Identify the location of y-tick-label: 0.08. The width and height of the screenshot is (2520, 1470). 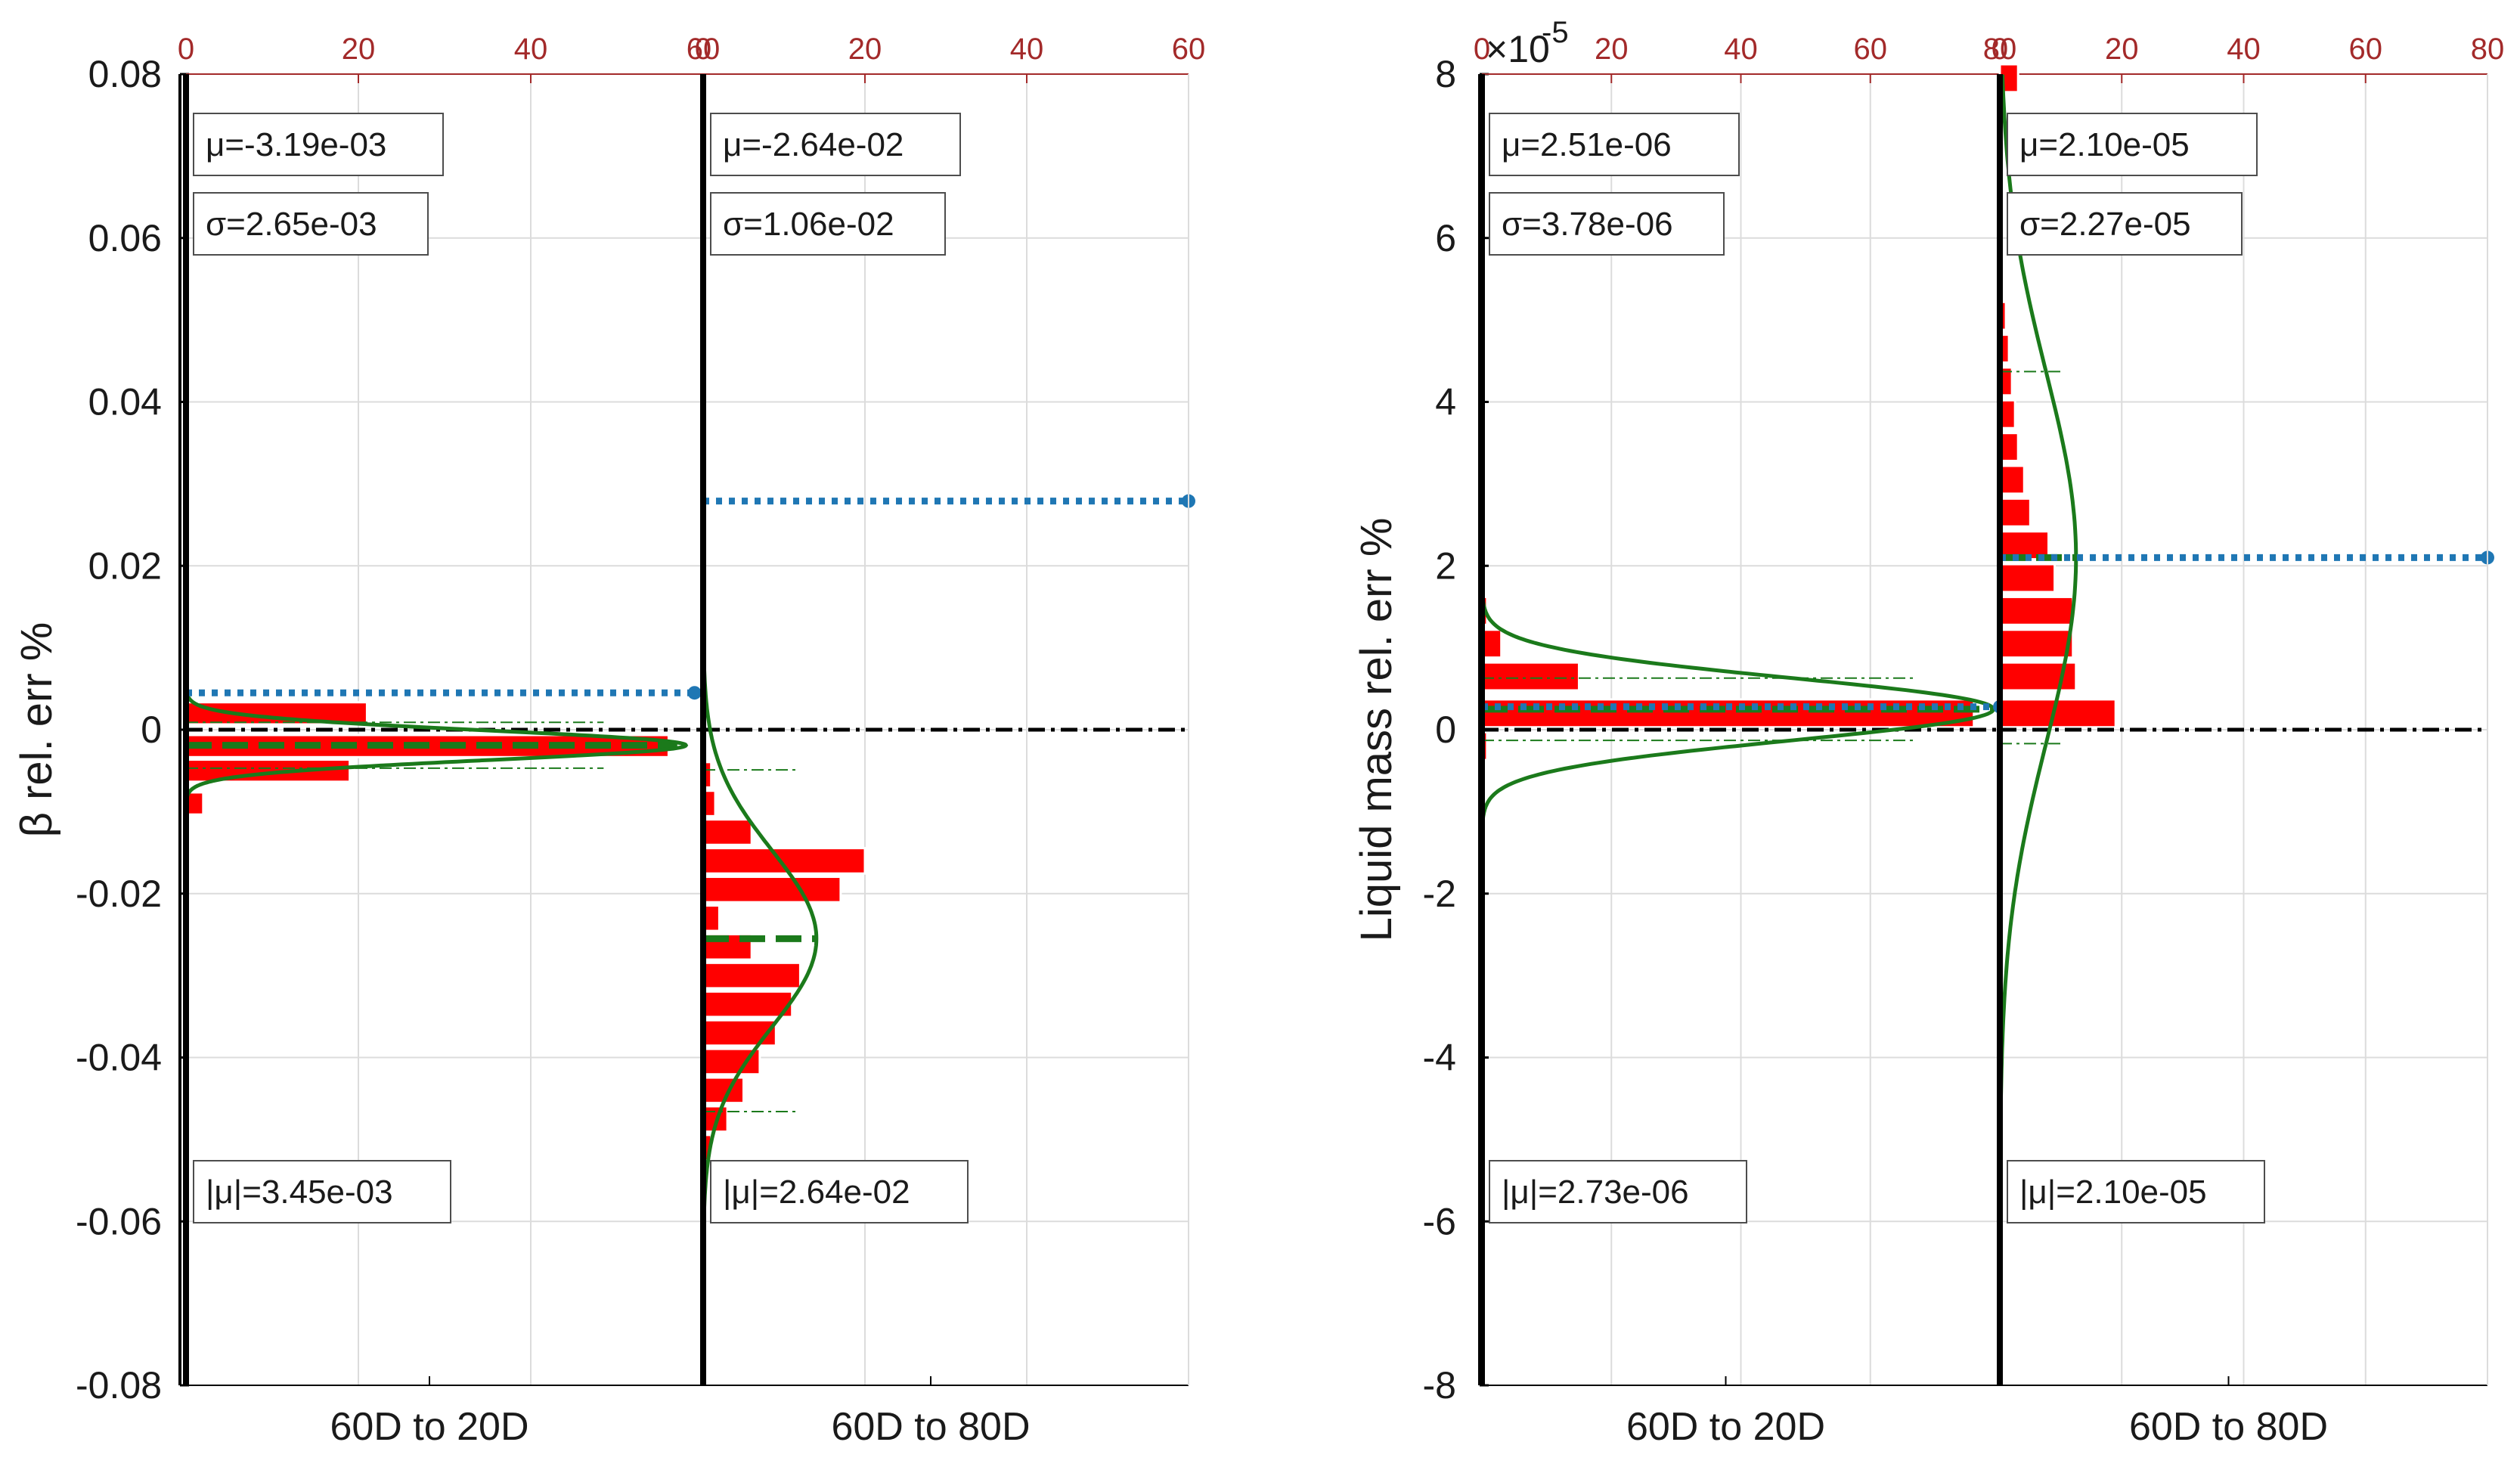
(125, 74).